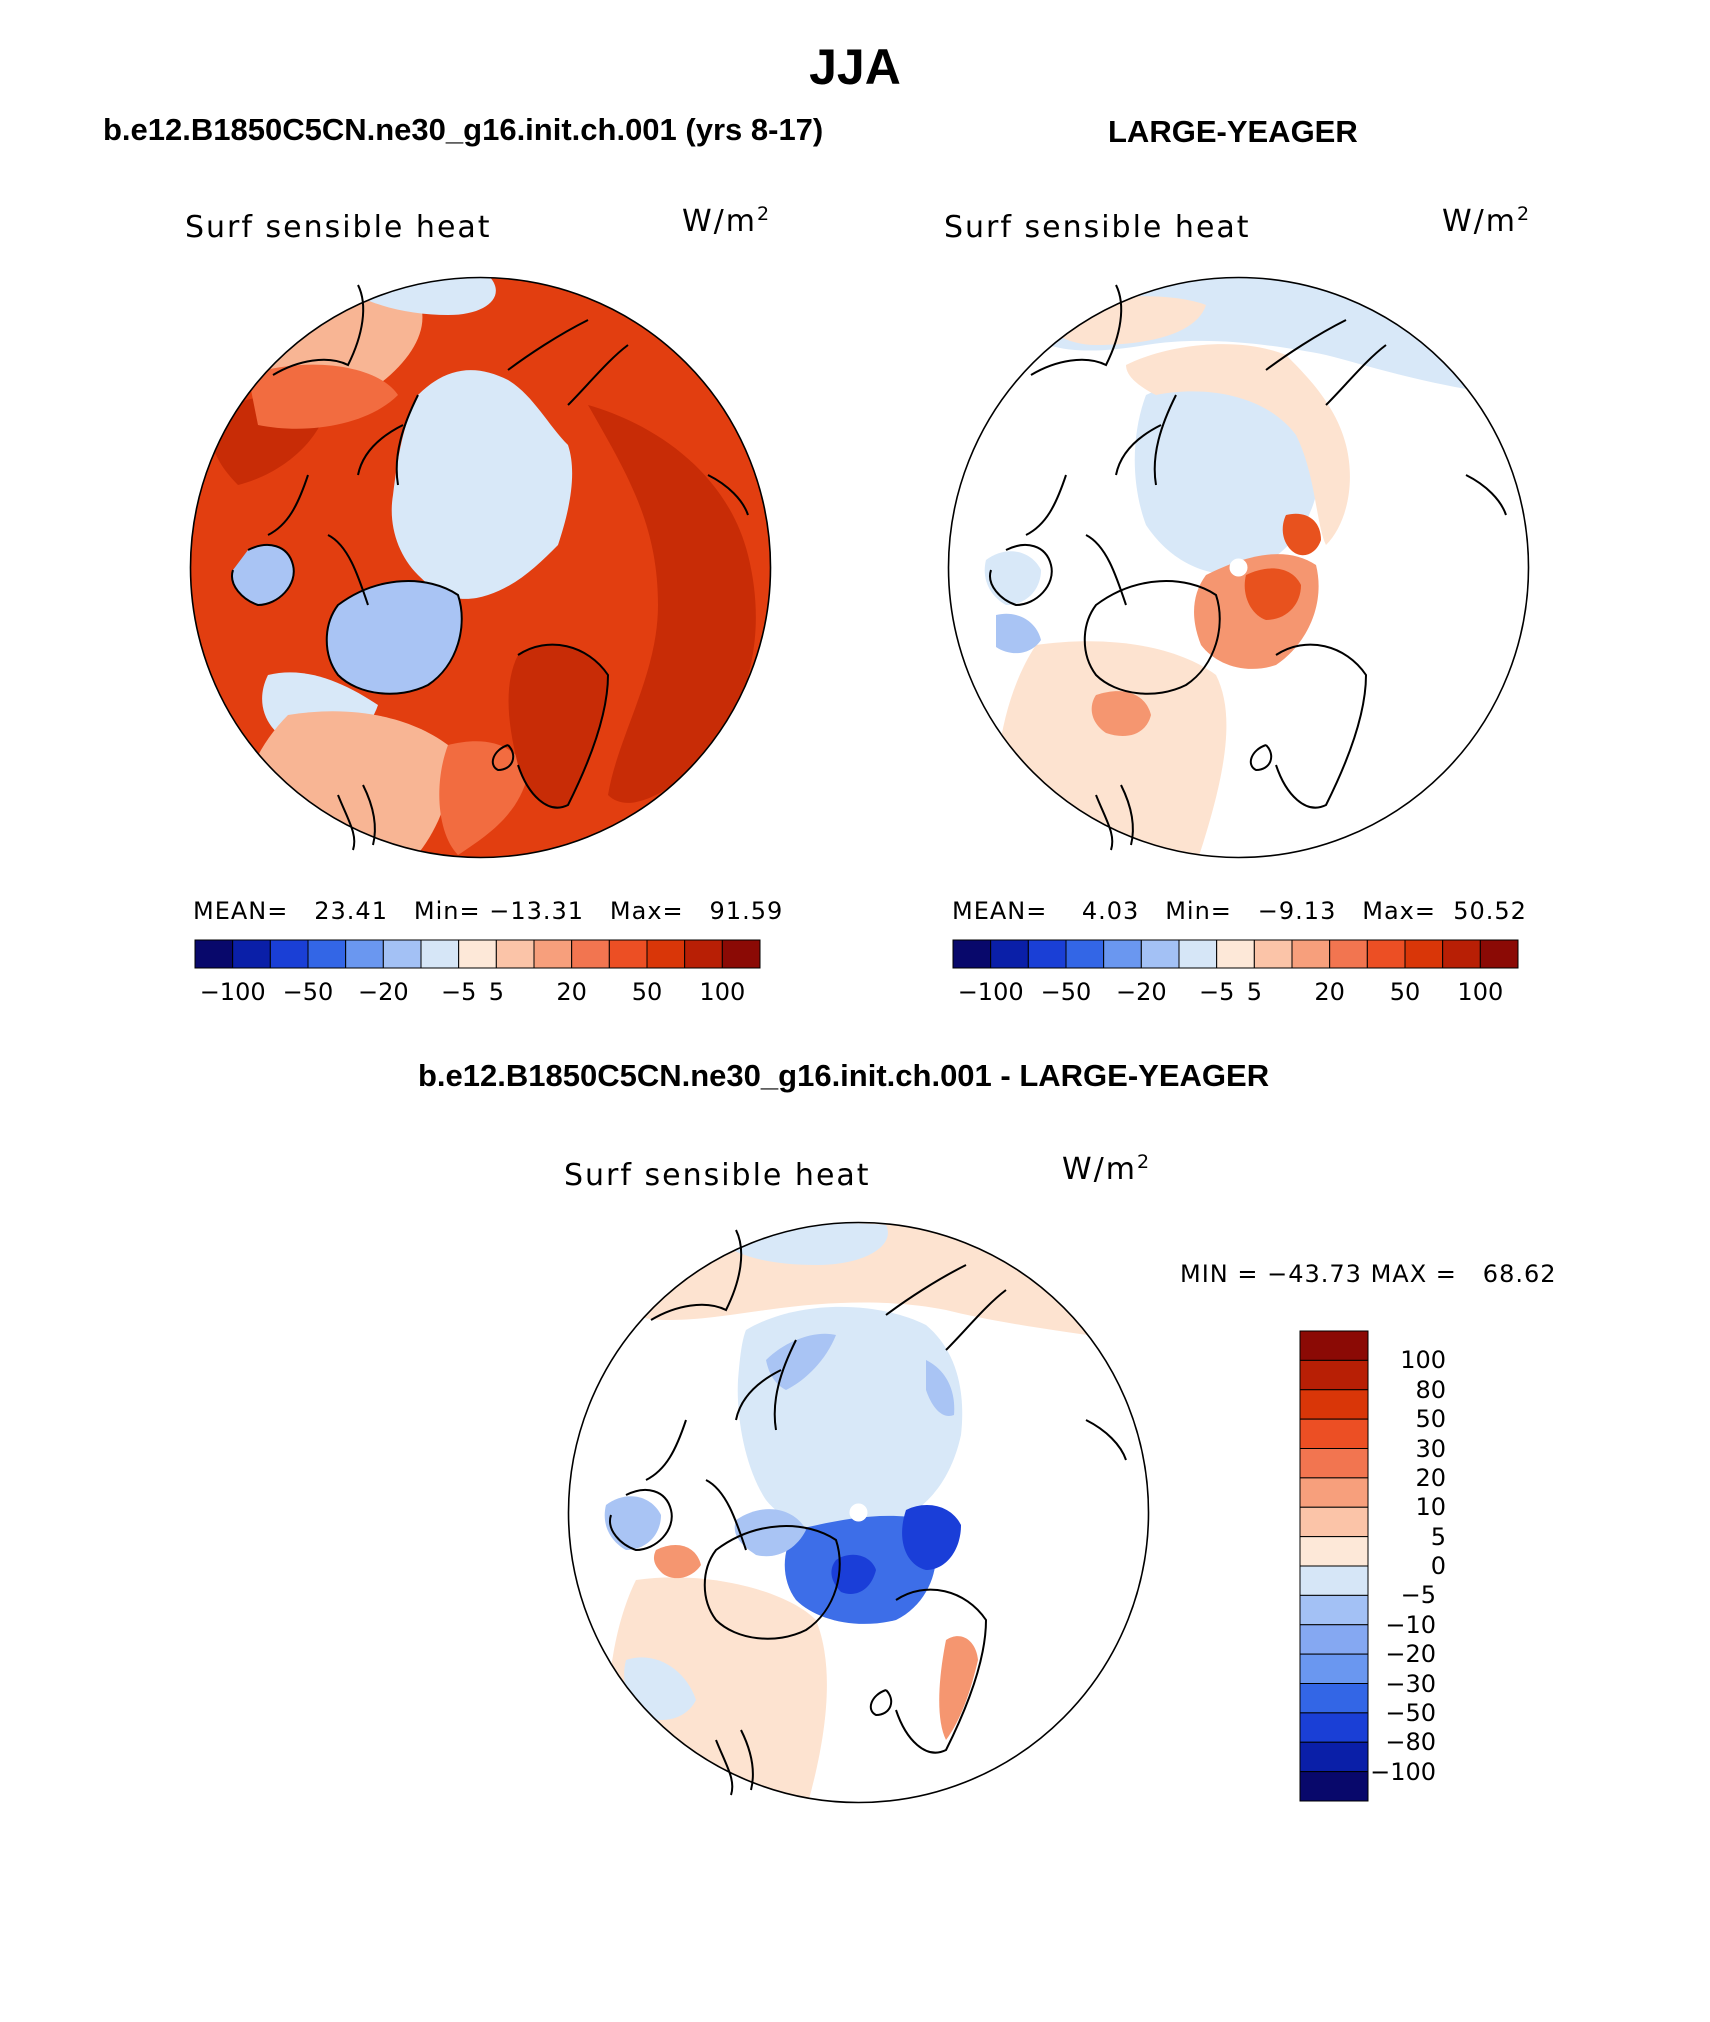 The image size is (1710, 2022). I want to click on panel-3-map, so click(858, 1512).